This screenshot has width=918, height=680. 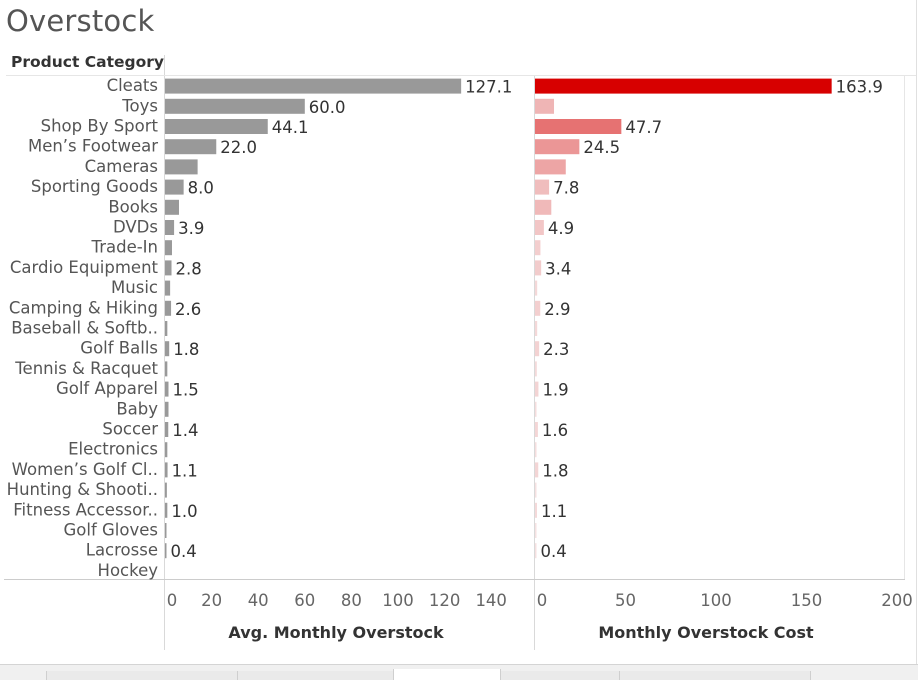 What do you see at coordinates (715, 675) in the screenshot?
I see `sheet-tab` at bounding box center [715, 675].